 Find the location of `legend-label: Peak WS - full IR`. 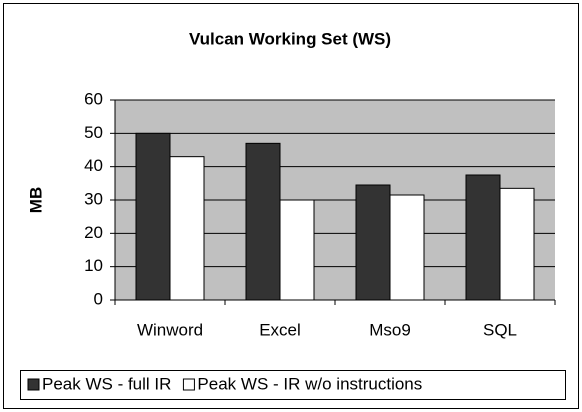

legend-label: Peak WS - full IR is located at coordinates (106, 383).